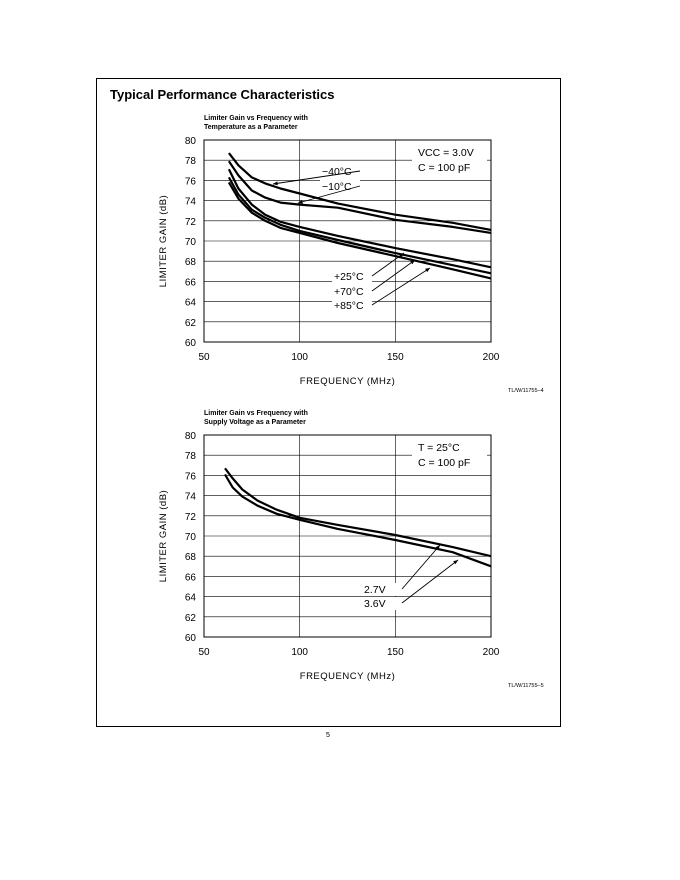  I want to click on curve-label-text: +70°C, so click(349, 292).